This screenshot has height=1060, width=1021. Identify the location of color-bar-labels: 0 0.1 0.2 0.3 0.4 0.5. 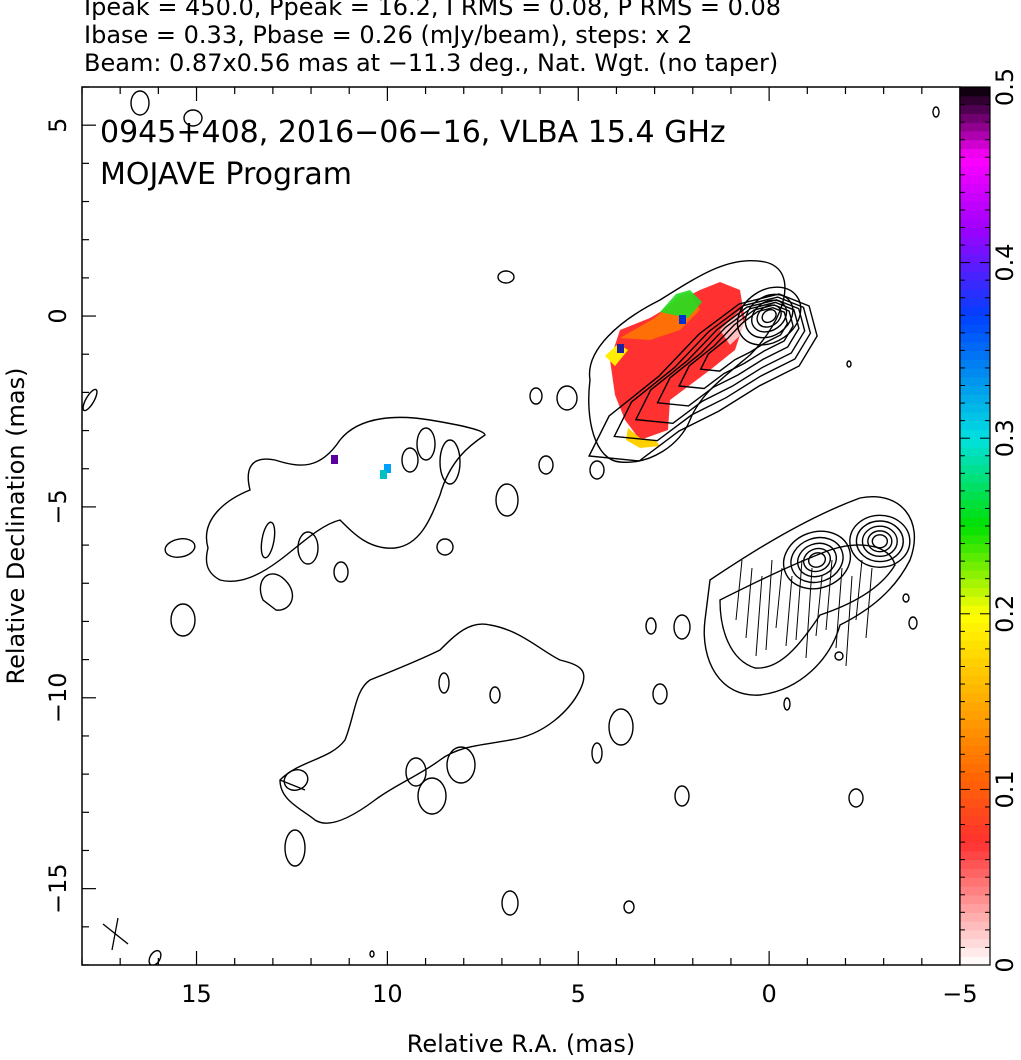
(1005, 520).